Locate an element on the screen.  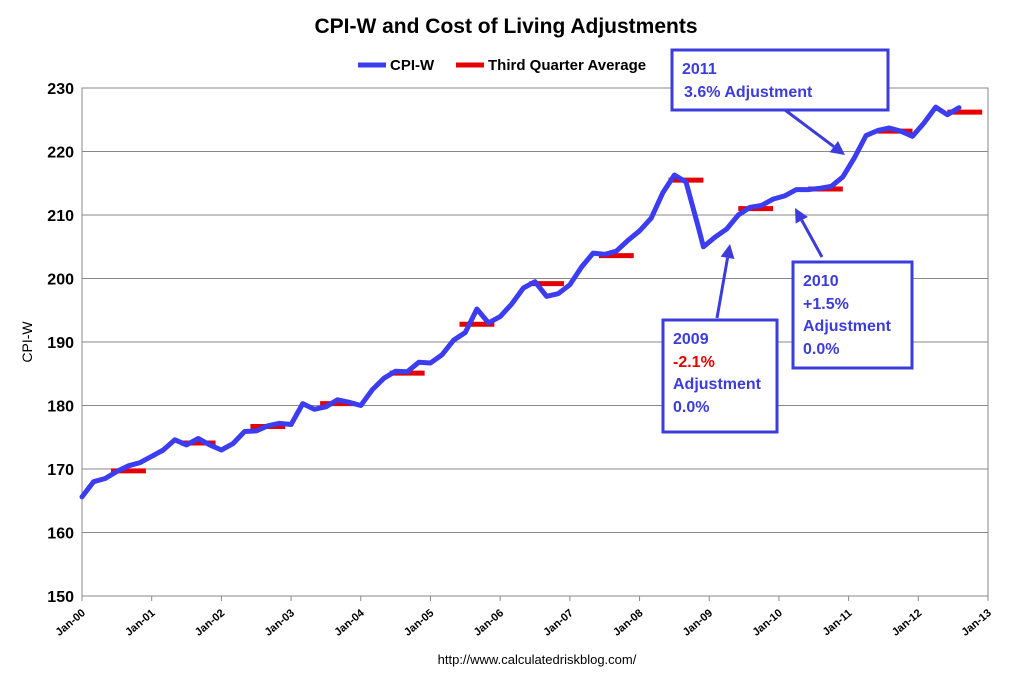
x-tick-label: Jan-07 is located at coordinates (558, 623).